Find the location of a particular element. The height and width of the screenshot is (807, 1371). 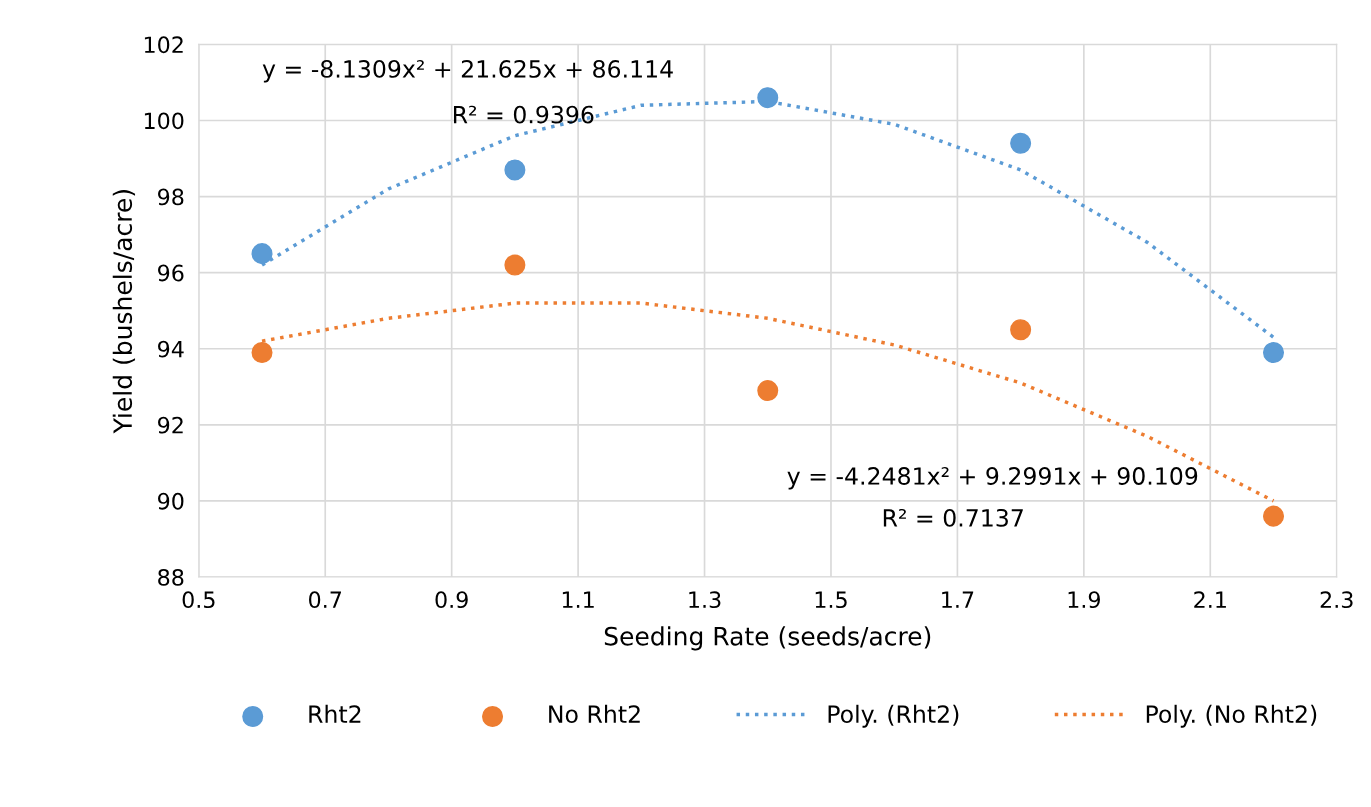

x-tick-label: 0.9 is located at coordinates (451, 600).